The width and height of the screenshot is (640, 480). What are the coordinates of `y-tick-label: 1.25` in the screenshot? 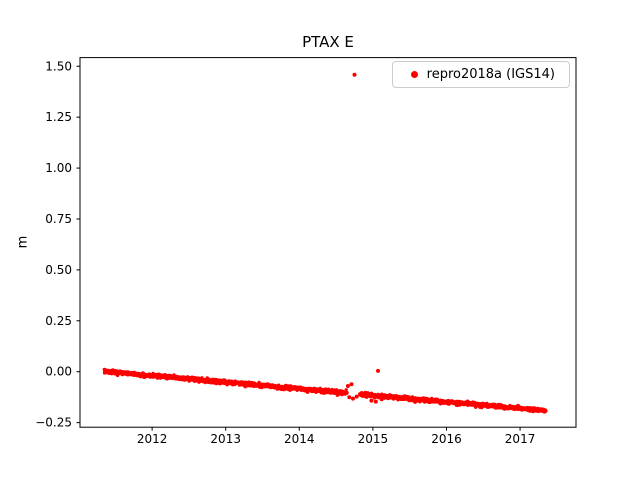 It's located at (58, 117).